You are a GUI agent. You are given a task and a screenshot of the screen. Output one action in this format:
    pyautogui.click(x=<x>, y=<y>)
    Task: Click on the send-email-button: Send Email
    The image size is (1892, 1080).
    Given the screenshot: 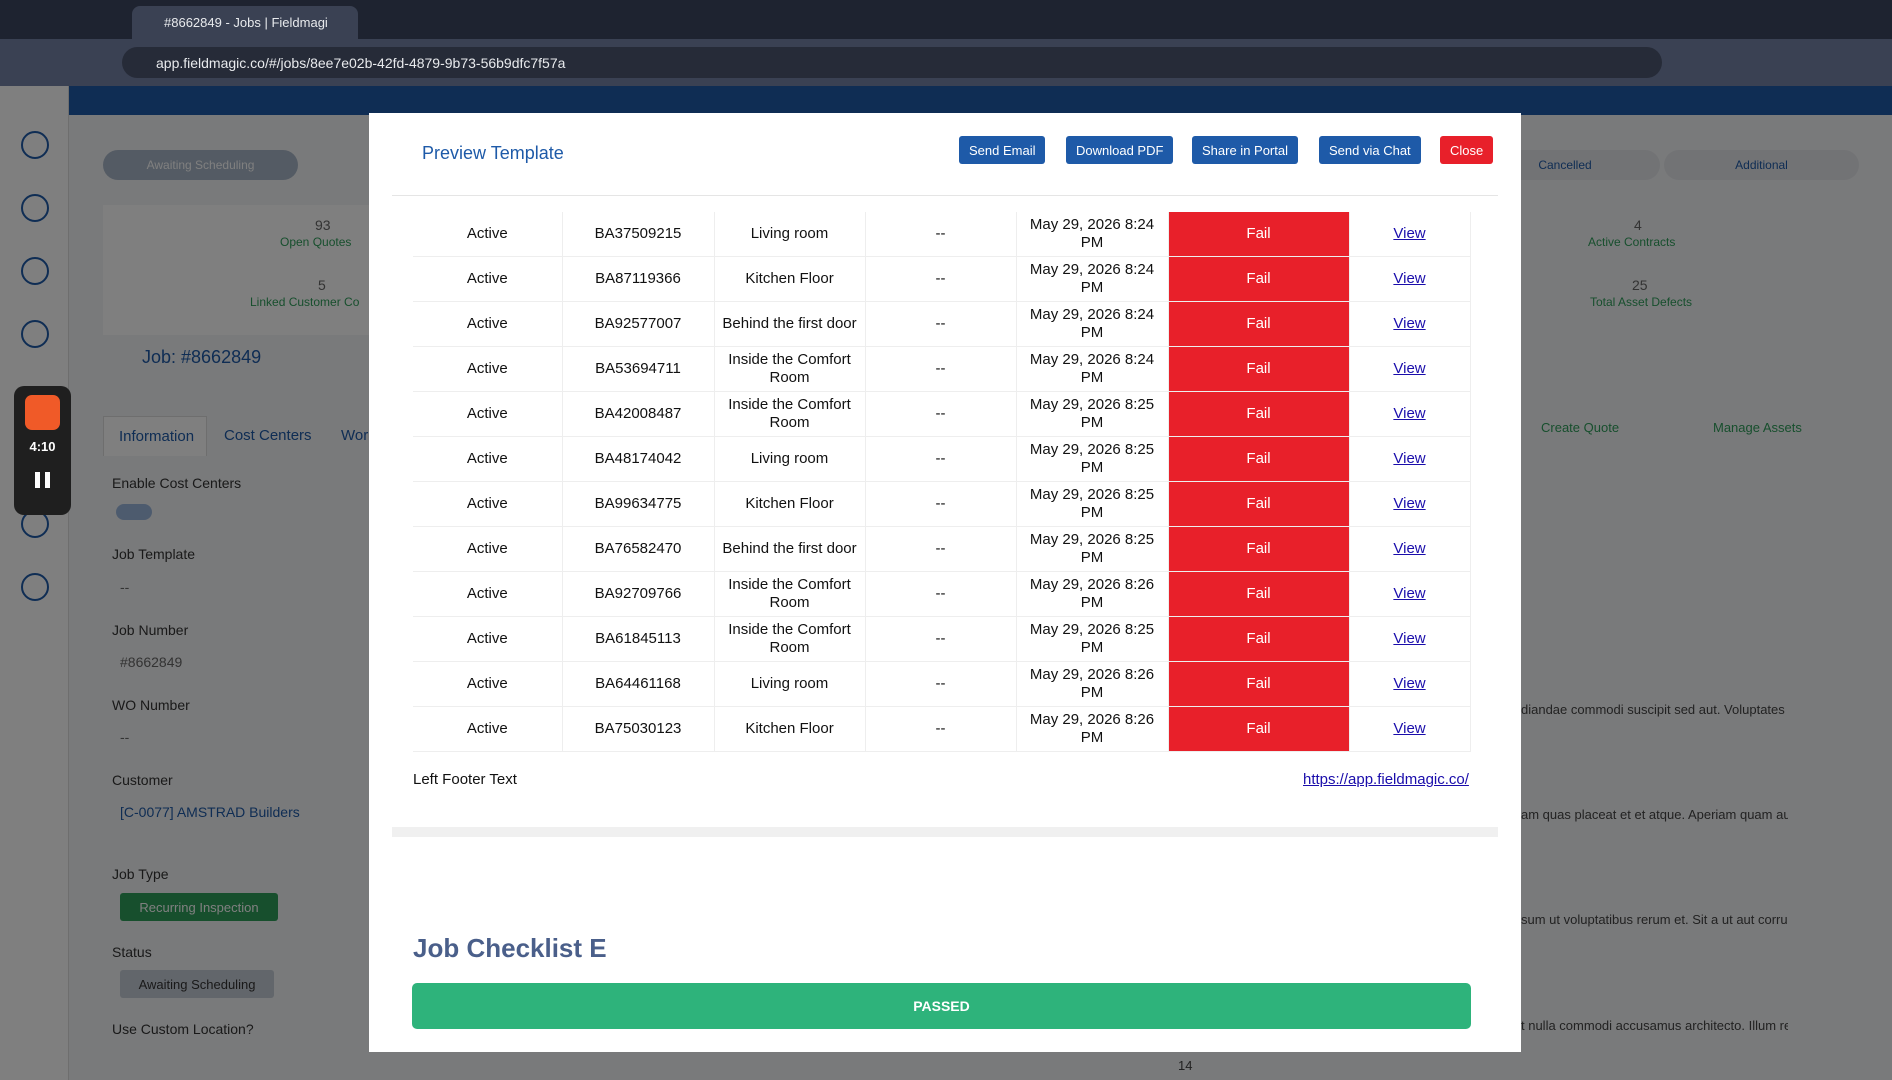 What is the action you would take?
    pyautogui.click(x=1002, y=150)
    